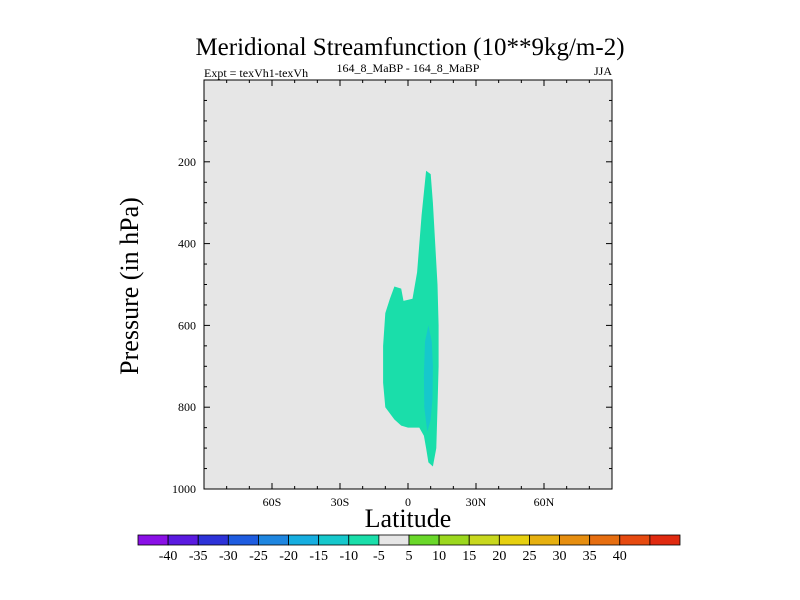 Image resolution: width=800 pixels, height=600 pixels. What do you see at coordinates (187, 407) in the screenshot?
I see `y-tick-label: 800` at bounding box center [187, 407].